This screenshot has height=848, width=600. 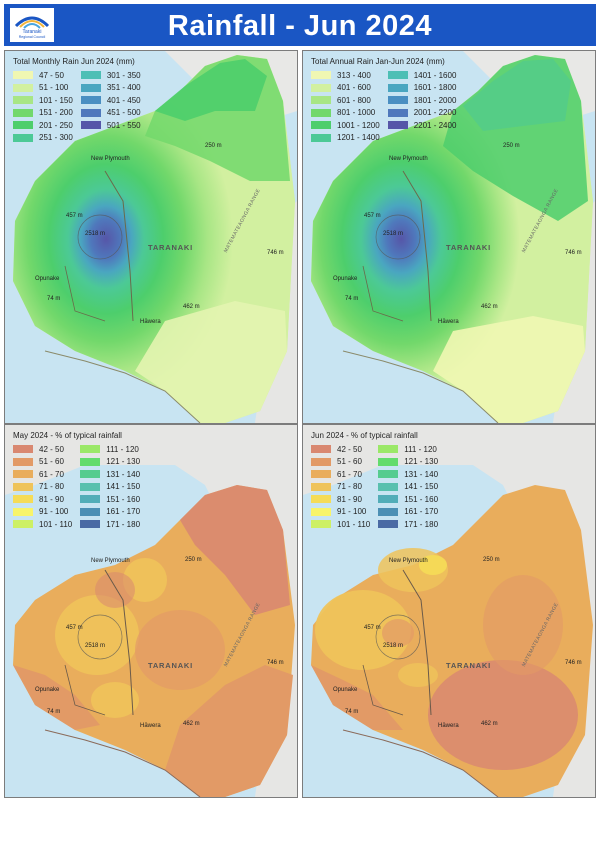 I want to click on legend-label: 201 - 250, so click(x=56, y=125).